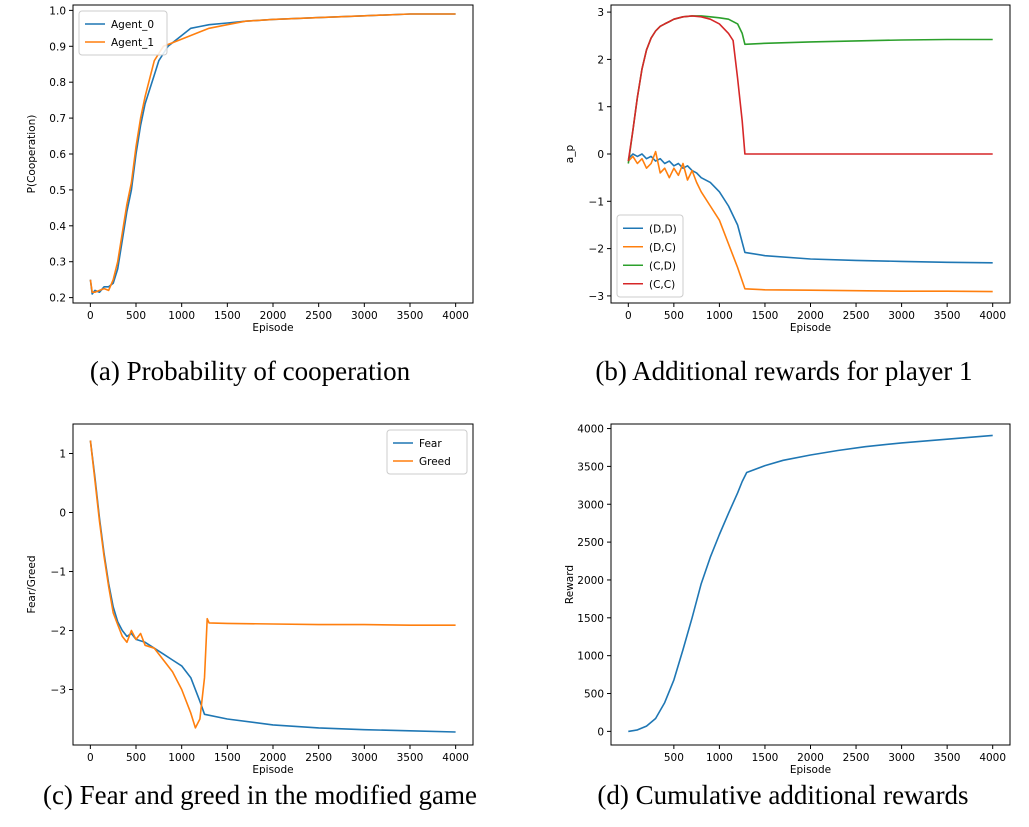  What do you see at coordinates (227, 316) in the screenshot?
I see `x-tick-label-a: 1500` at bounding box center [227, 316].